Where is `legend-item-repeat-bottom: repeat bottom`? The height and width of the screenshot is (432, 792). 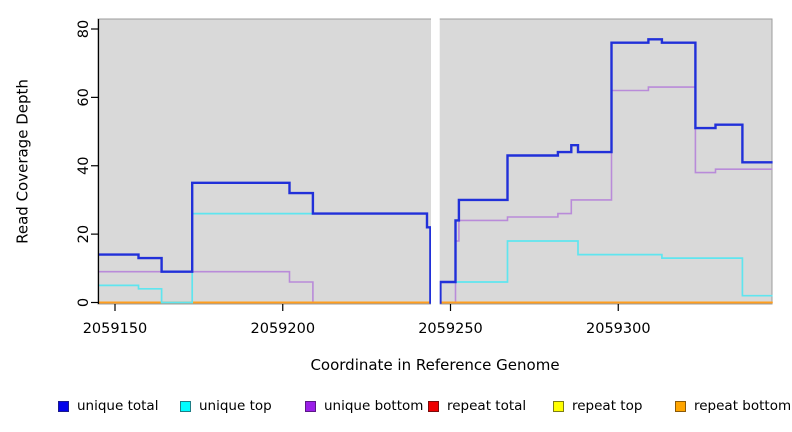 legend-item-repeat-bottom: repeat bottom is located at coordinates (733, 406).